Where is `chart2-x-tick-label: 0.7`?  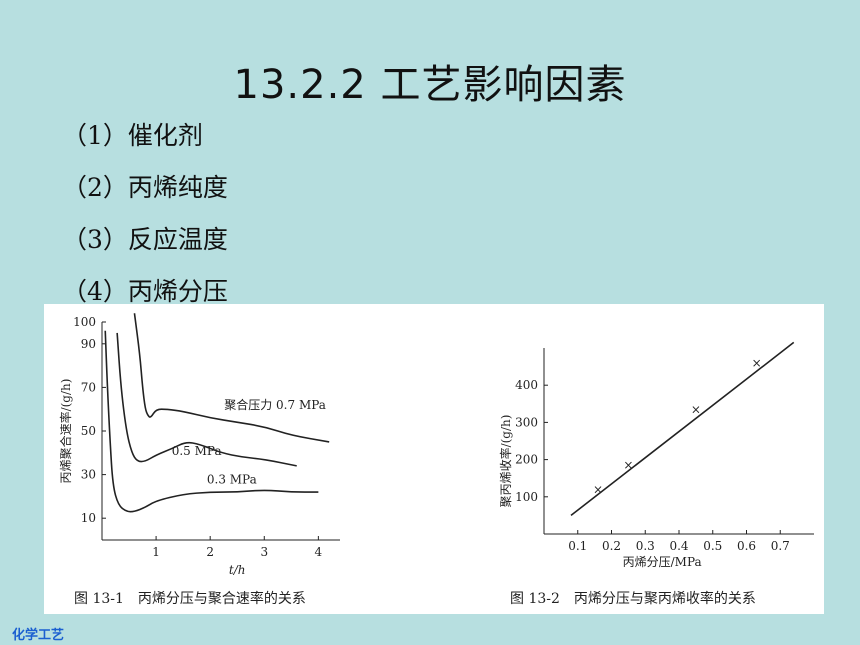
chart2-x-tick-label: 0.7 is located at coordinates (780, 546).